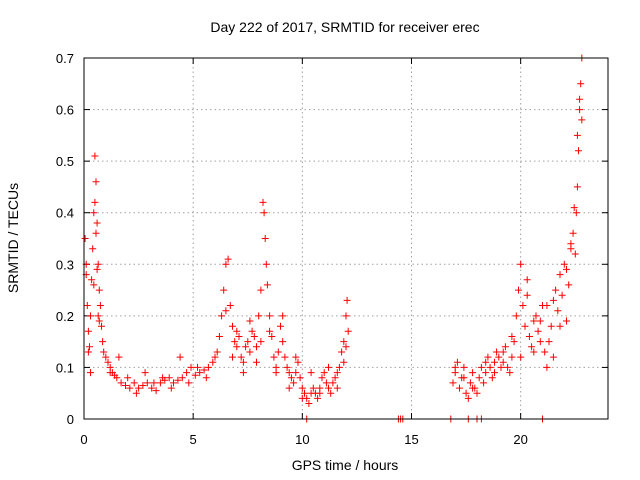  Describe the element at coordinates (345, 465) in the screenshot. I see `x-axis-label: GPS time / hours` at that location.